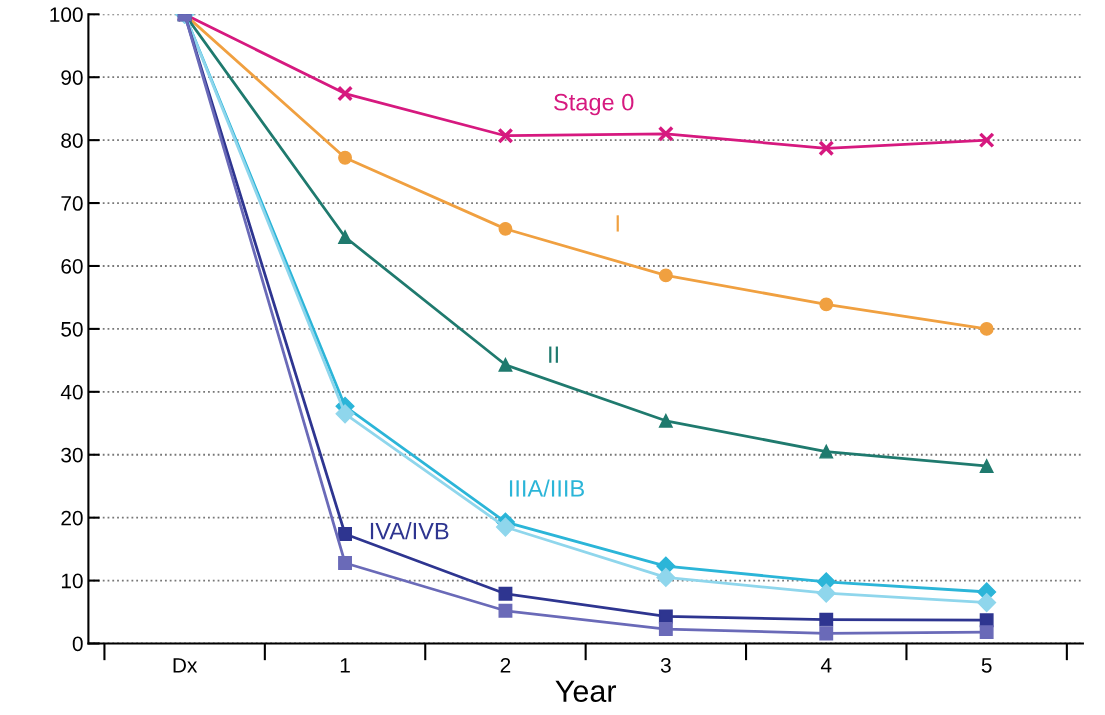 The height and width of the screenshot is (715, 1105). I want to click on y-tick-label: 40, so click(71, 392).